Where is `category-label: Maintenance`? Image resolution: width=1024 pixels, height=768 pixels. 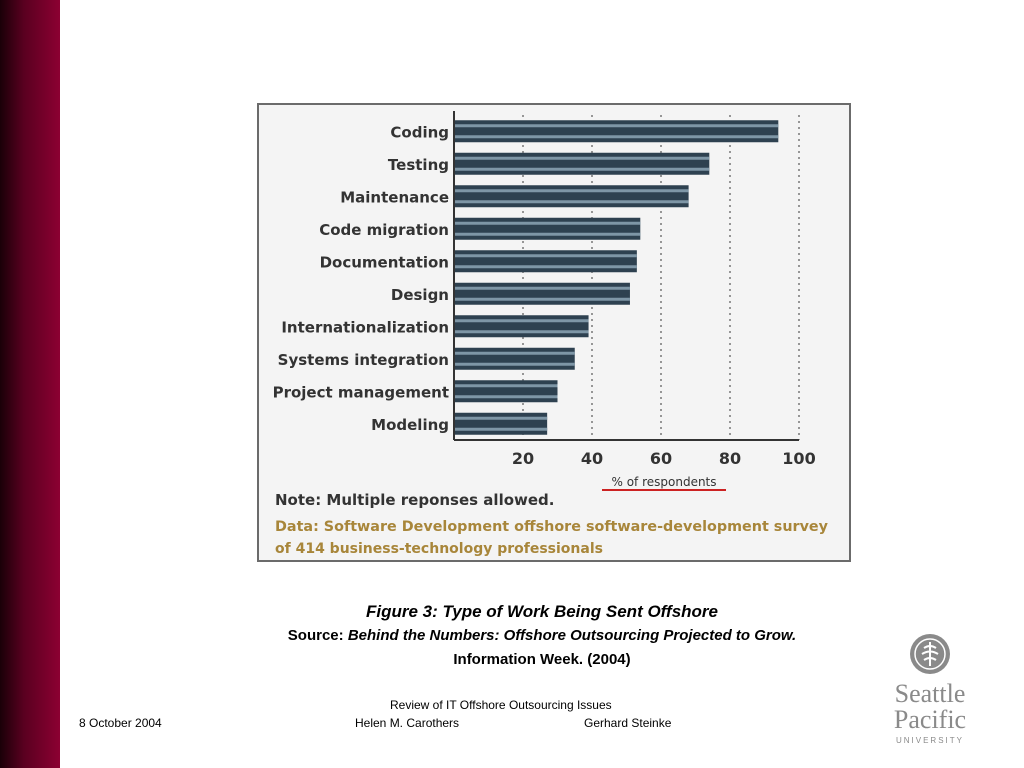
category-label: Maintenance is located at coordinates (394, 197).